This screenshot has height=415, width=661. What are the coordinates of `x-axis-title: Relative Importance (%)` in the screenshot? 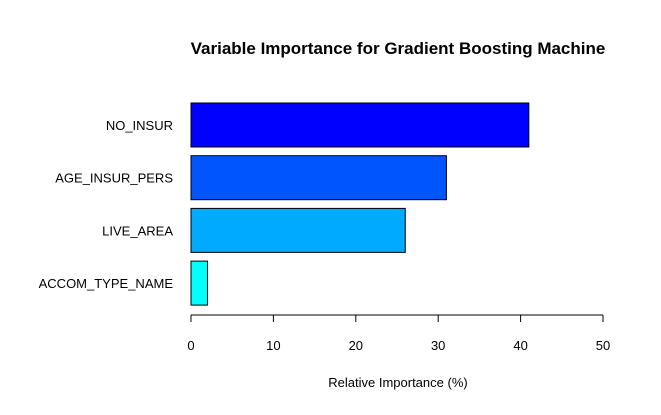 It's located at (397, 382).